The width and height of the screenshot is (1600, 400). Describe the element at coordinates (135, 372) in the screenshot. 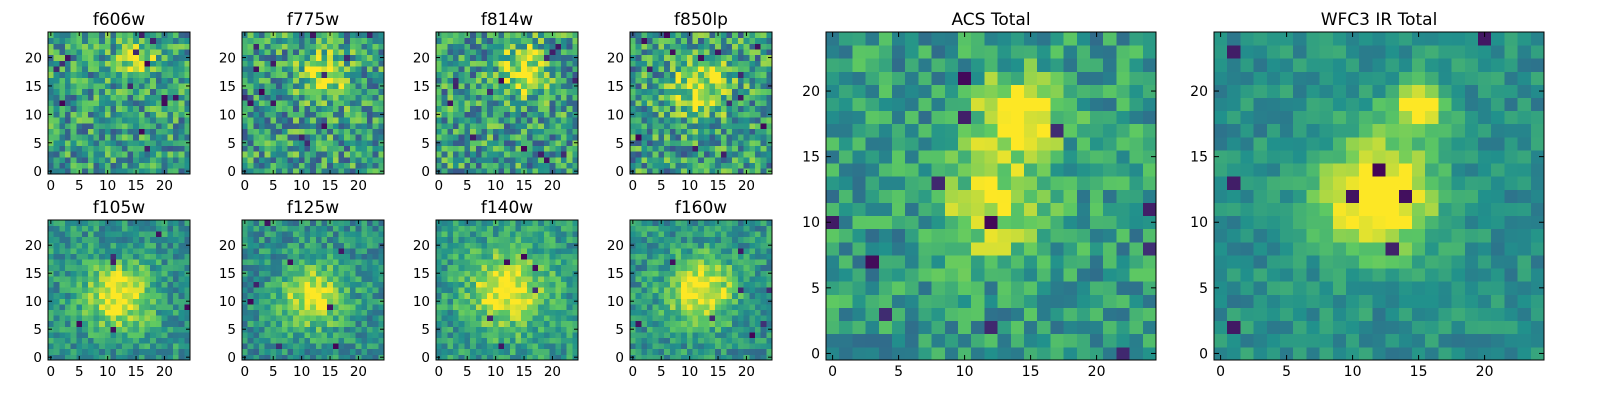

I see `x-tick-label: 15` at that location.